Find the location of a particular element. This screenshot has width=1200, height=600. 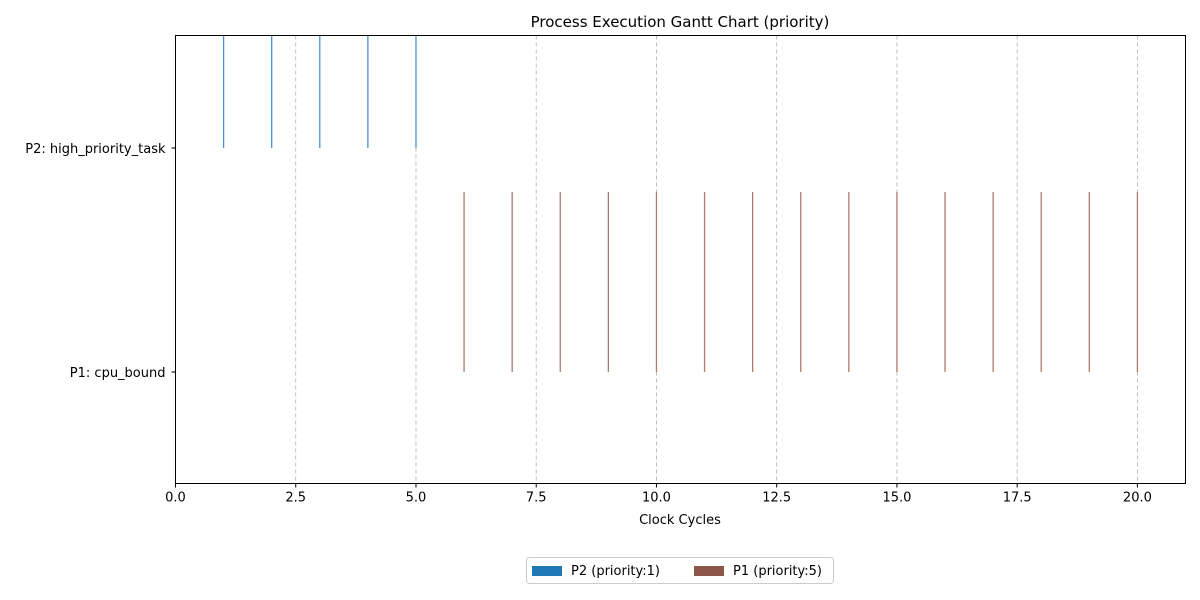

x-tick-label: 15.0 is located at coordinates (896, 498).